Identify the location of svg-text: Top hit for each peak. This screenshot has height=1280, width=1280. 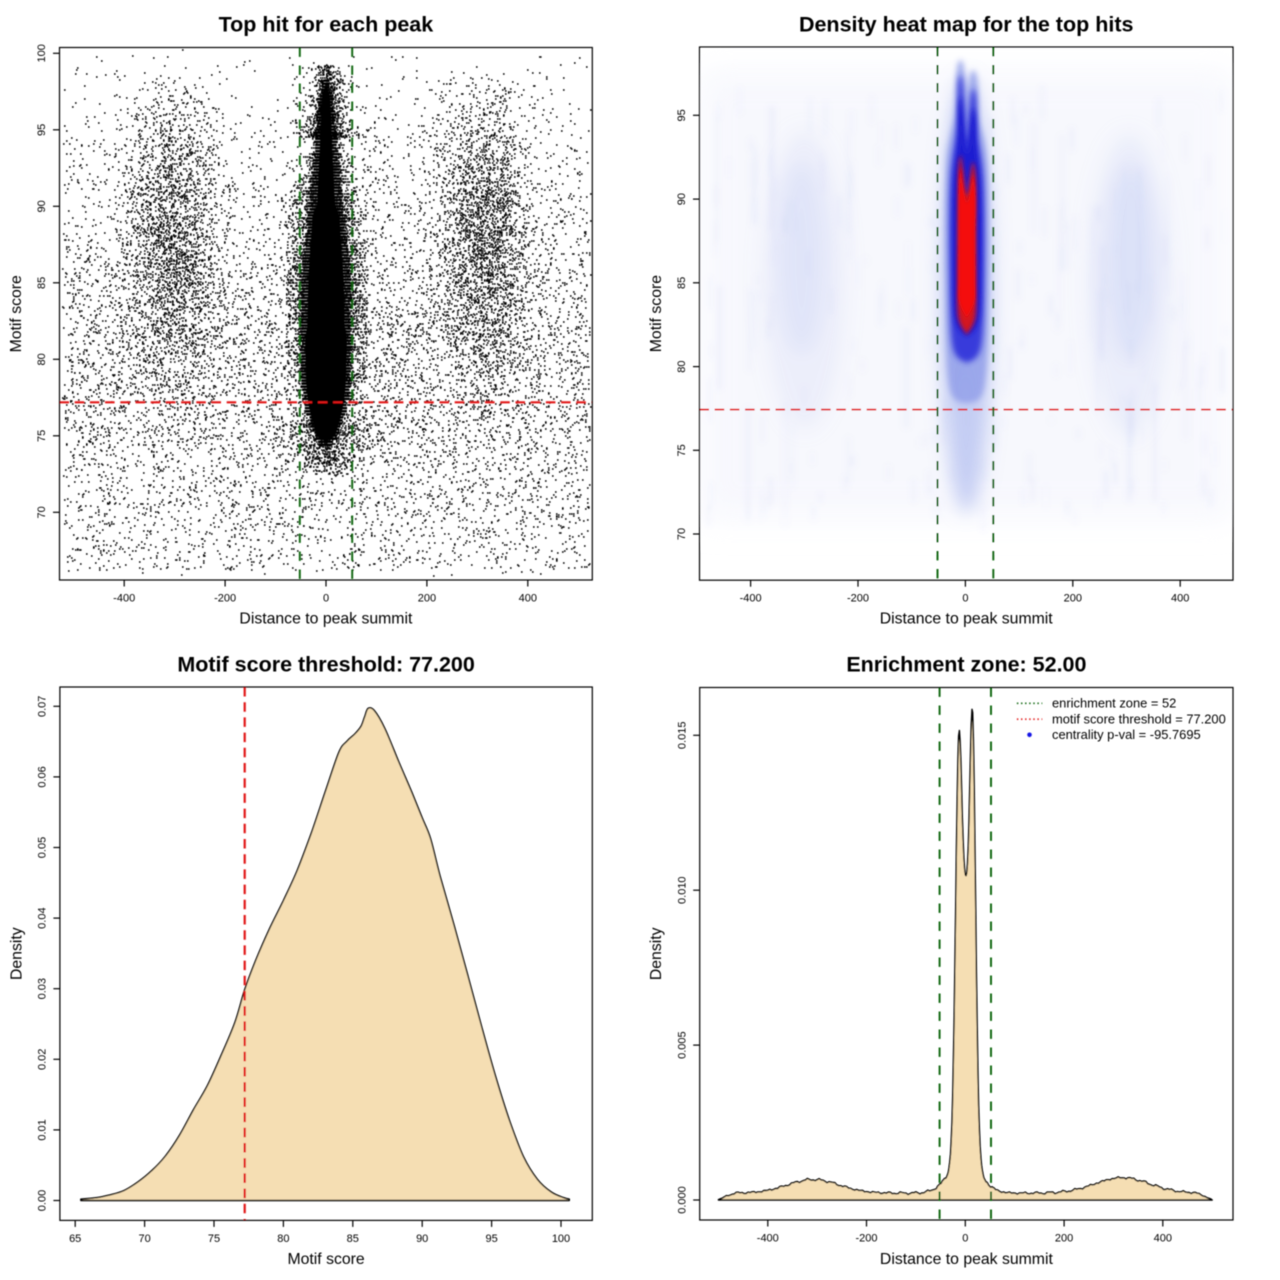
(326, 25).